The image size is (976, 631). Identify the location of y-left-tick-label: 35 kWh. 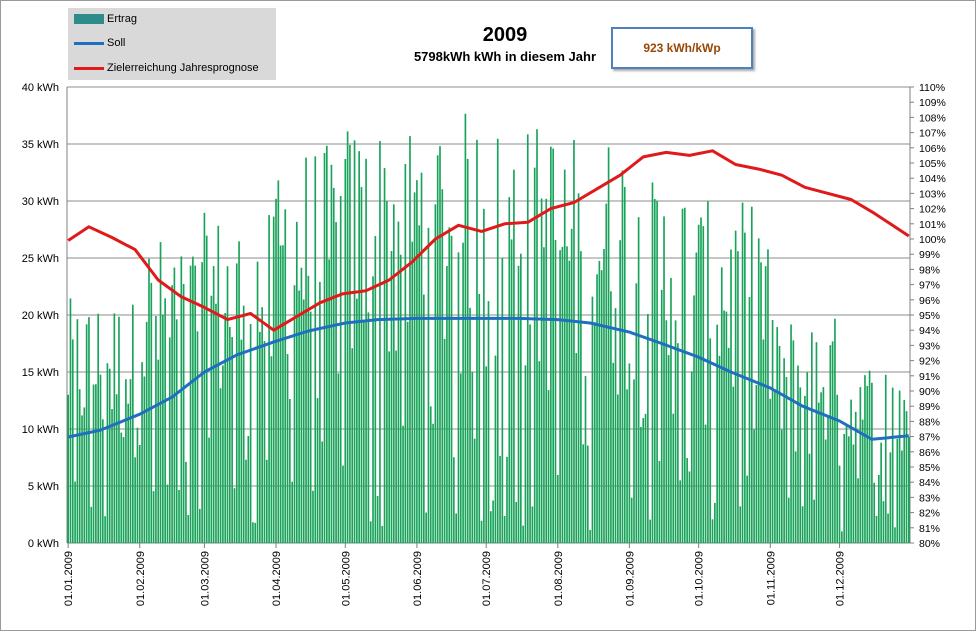
(40, 145).